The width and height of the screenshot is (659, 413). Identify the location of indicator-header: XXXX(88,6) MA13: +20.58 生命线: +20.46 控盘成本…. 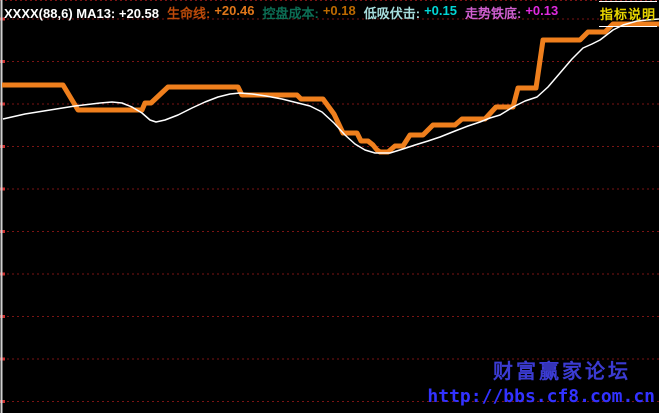
(281, 12).